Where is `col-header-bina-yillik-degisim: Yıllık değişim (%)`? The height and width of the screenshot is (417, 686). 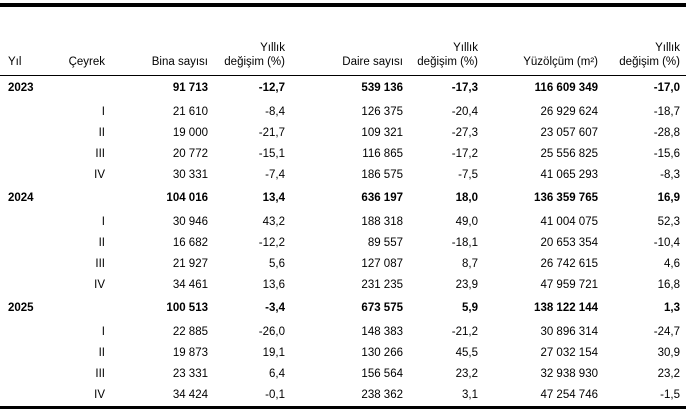 col-header-bina-yillik-degisim: Yıllık değişim (%) is located at coordinates (246, 41).